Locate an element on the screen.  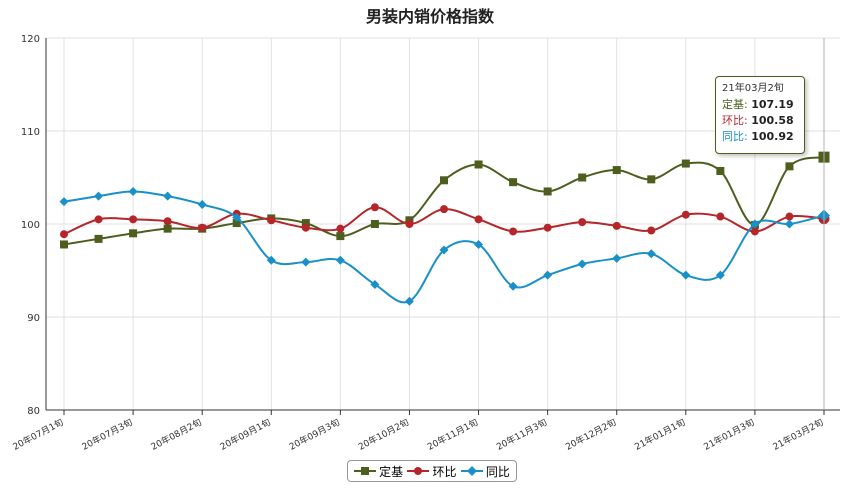
tooltip-value: 107.19 is located at coordinates (772, 104).